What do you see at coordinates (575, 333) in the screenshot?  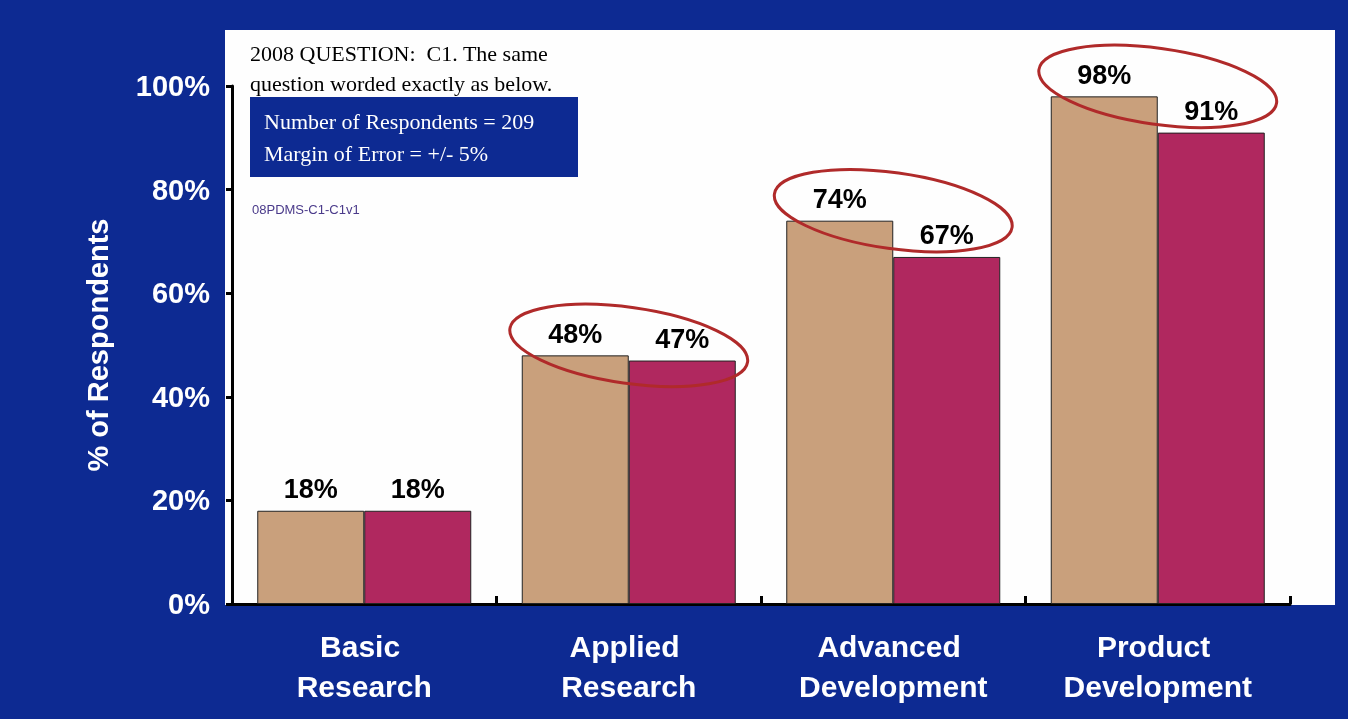 I see `data-label: 48%` at bounding box center [575, 333].